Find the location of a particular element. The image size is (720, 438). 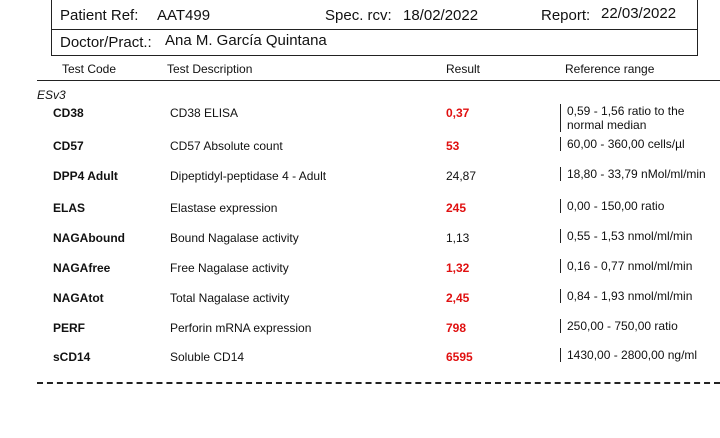

patient-ref-label: Patient Ref: is located at coordinates (99, 15).